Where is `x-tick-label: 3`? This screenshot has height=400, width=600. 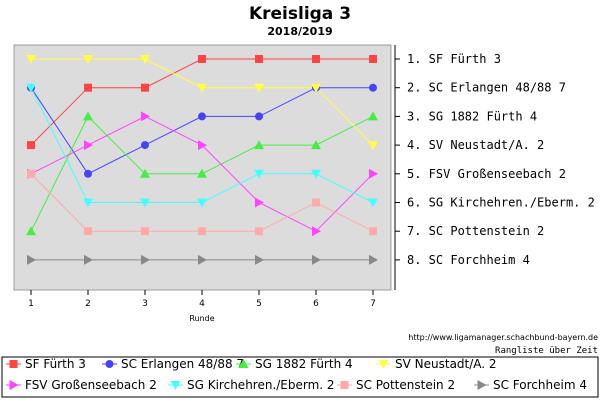
x-tick-label: 3 is located at coordinates (145, 304).